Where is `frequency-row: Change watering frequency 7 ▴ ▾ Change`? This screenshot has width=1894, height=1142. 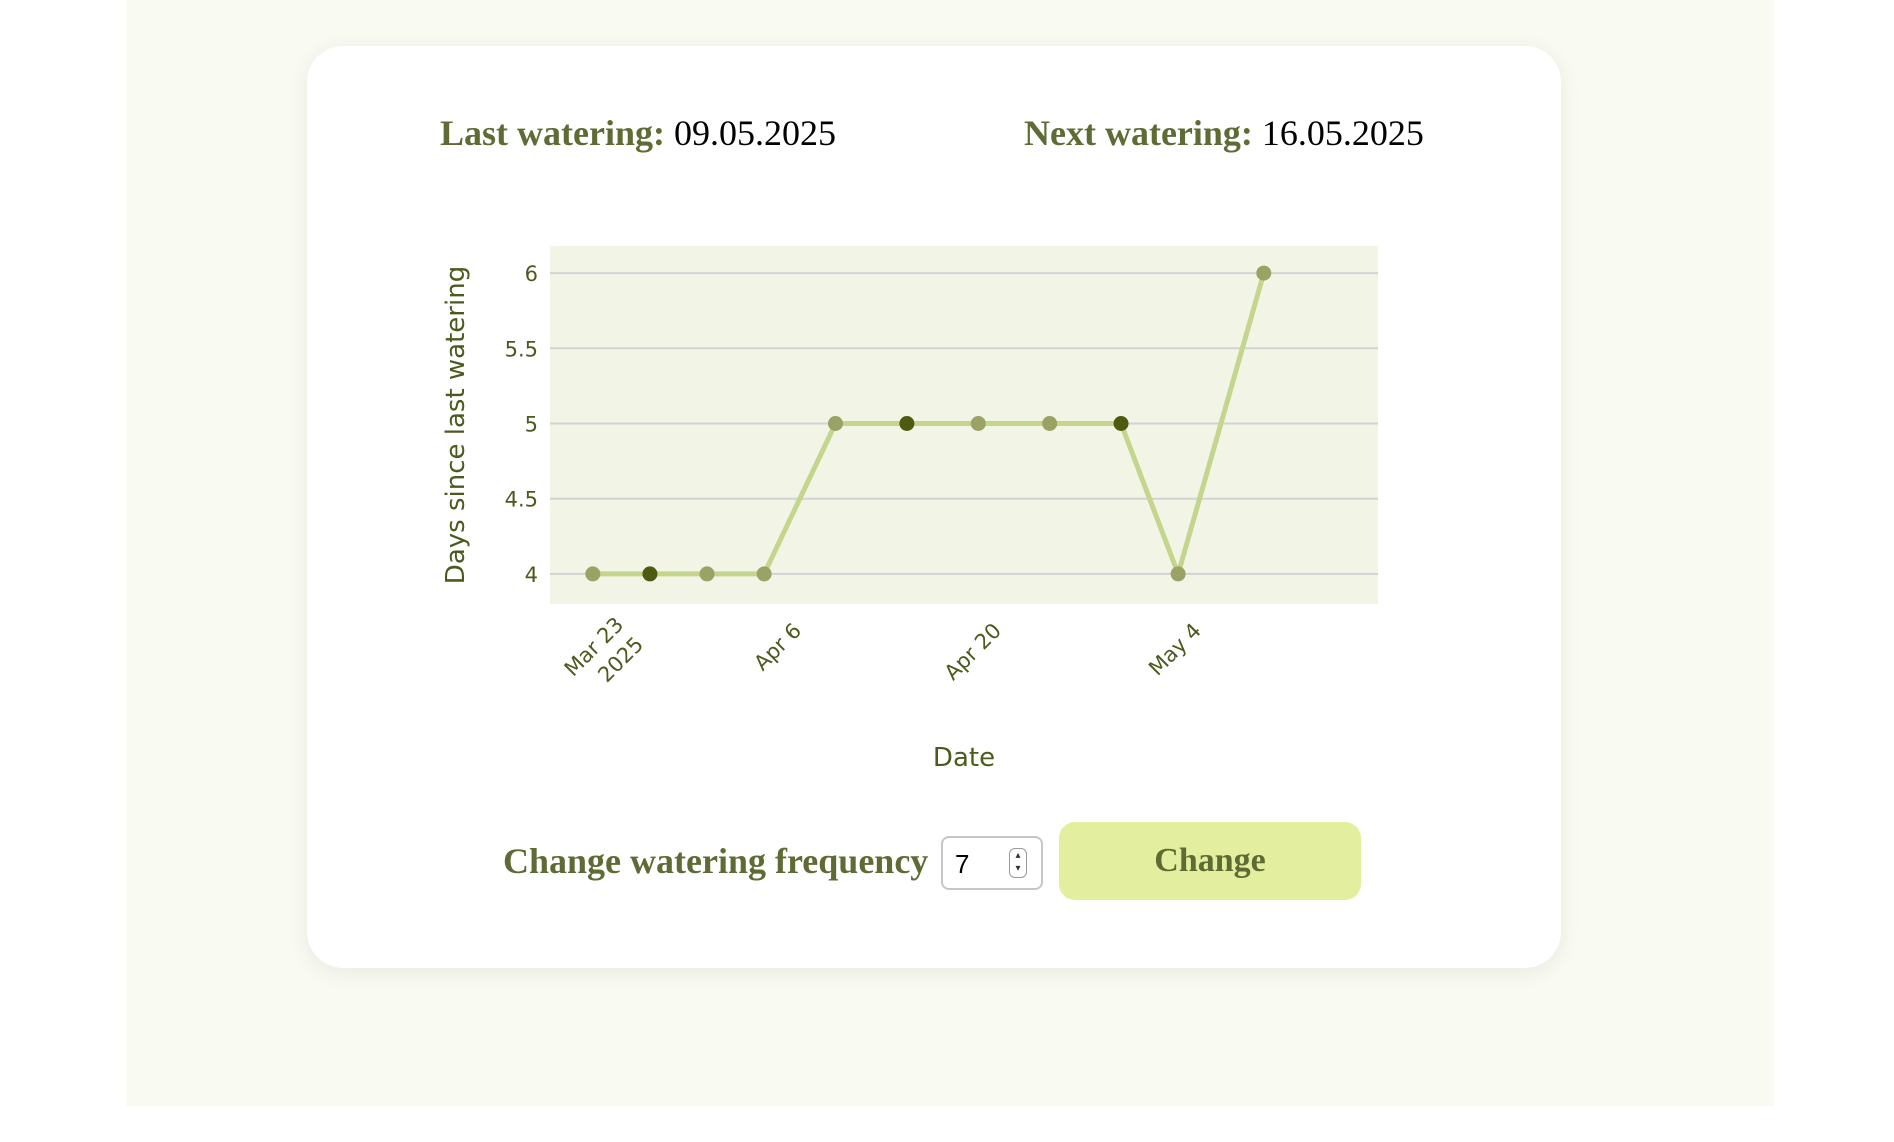 frequency-row: Change watering frequency 7 ▴ ▾ Change is located at coordinates (947, 862).